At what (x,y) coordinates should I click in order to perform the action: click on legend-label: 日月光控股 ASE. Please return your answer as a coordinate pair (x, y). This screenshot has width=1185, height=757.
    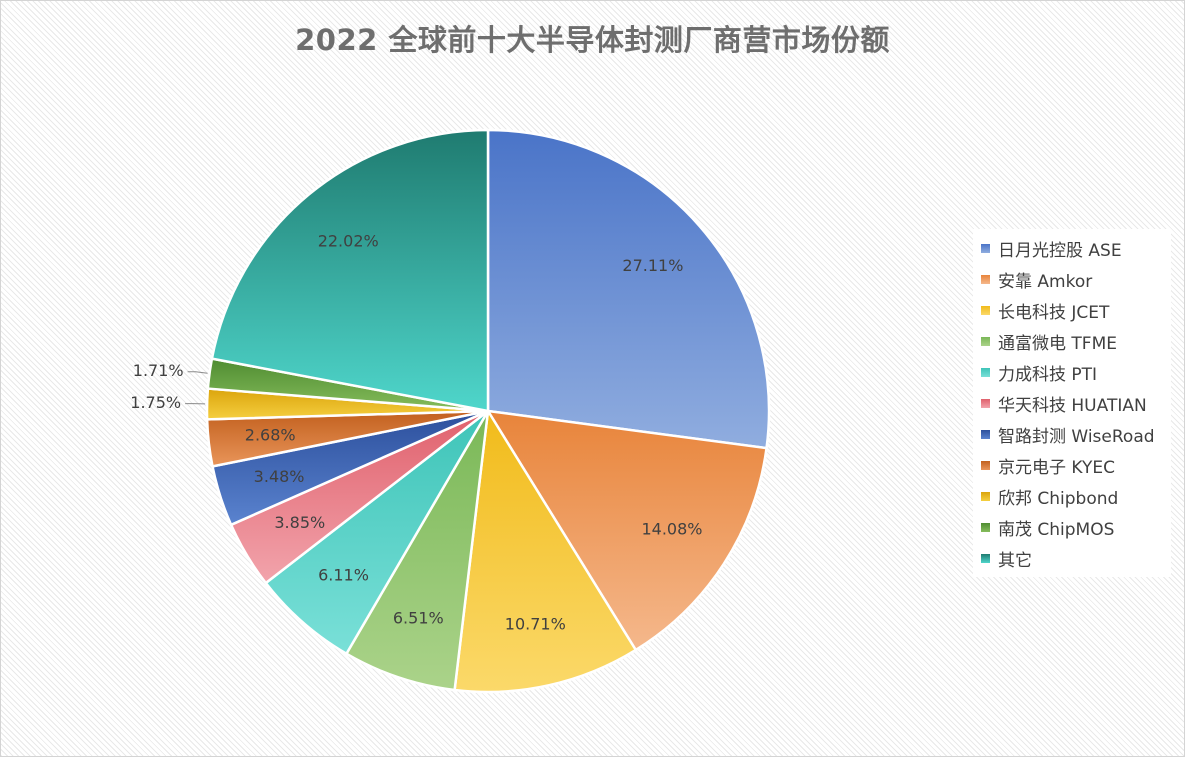
    Looking at the image, I should click on (1060, 251).